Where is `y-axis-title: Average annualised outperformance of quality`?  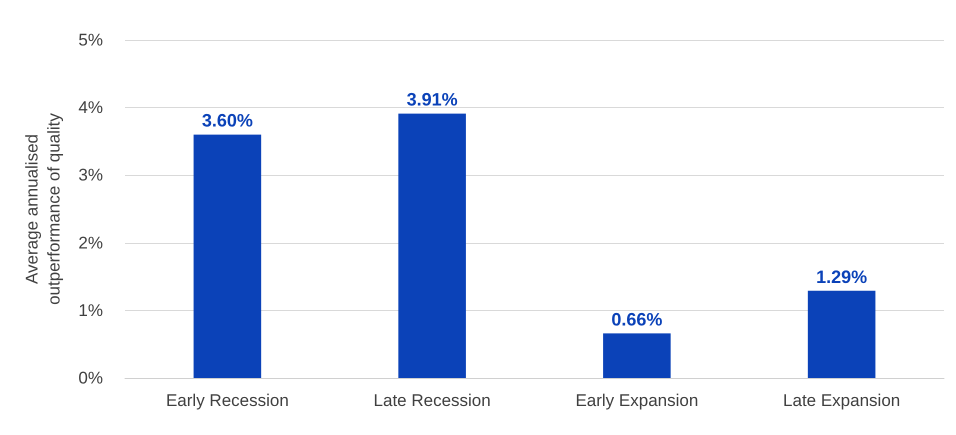 y-axis-title: Average annualised outperformance of quality is located at coordinates (43, 208).